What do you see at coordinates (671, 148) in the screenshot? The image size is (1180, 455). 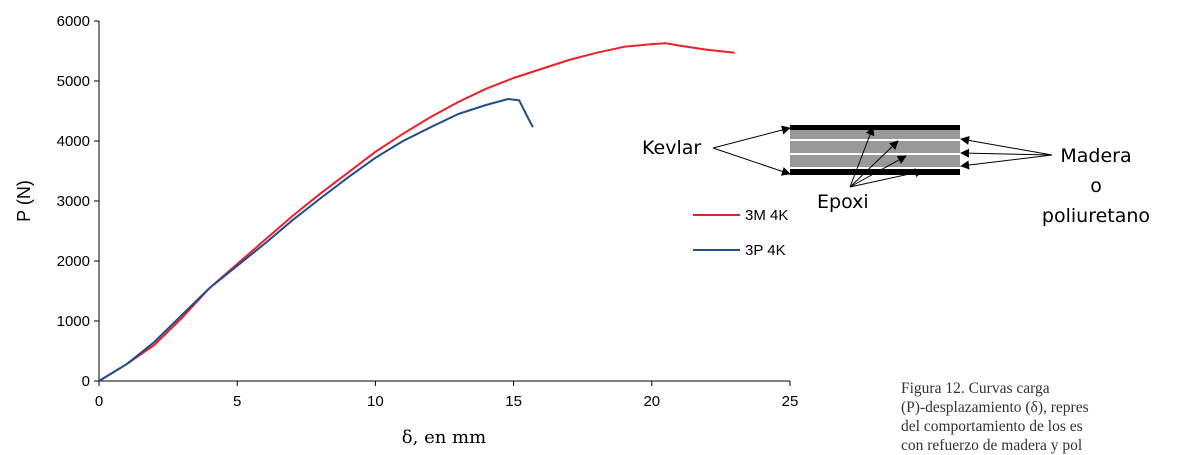 I see `kevlar-label: Kevlar` at bounding box center [671, 148].